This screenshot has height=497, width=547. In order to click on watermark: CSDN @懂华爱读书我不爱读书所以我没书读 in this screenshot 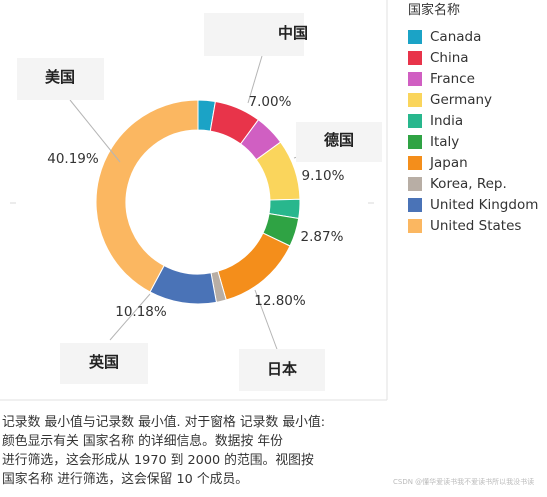, I will do `click(464, 482)`.